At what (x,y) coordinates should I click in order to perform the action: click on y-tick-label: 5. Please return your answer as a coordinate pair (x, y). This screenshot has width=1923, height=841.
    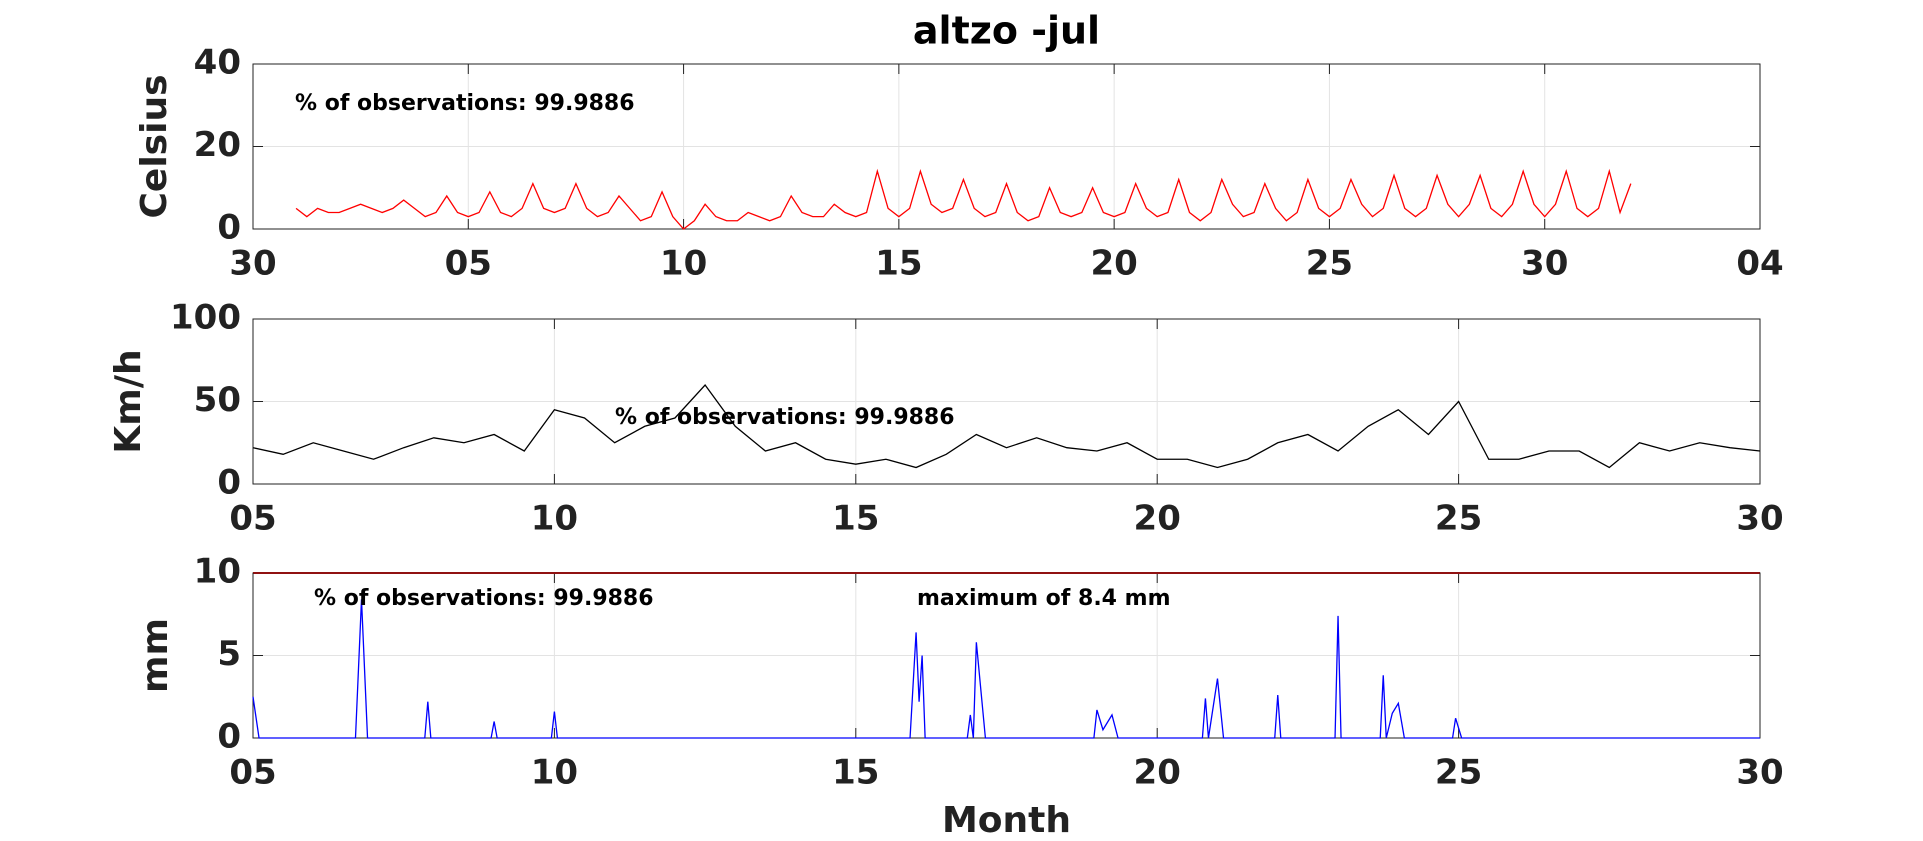
    Looking at the image, I should click on (229, 654).